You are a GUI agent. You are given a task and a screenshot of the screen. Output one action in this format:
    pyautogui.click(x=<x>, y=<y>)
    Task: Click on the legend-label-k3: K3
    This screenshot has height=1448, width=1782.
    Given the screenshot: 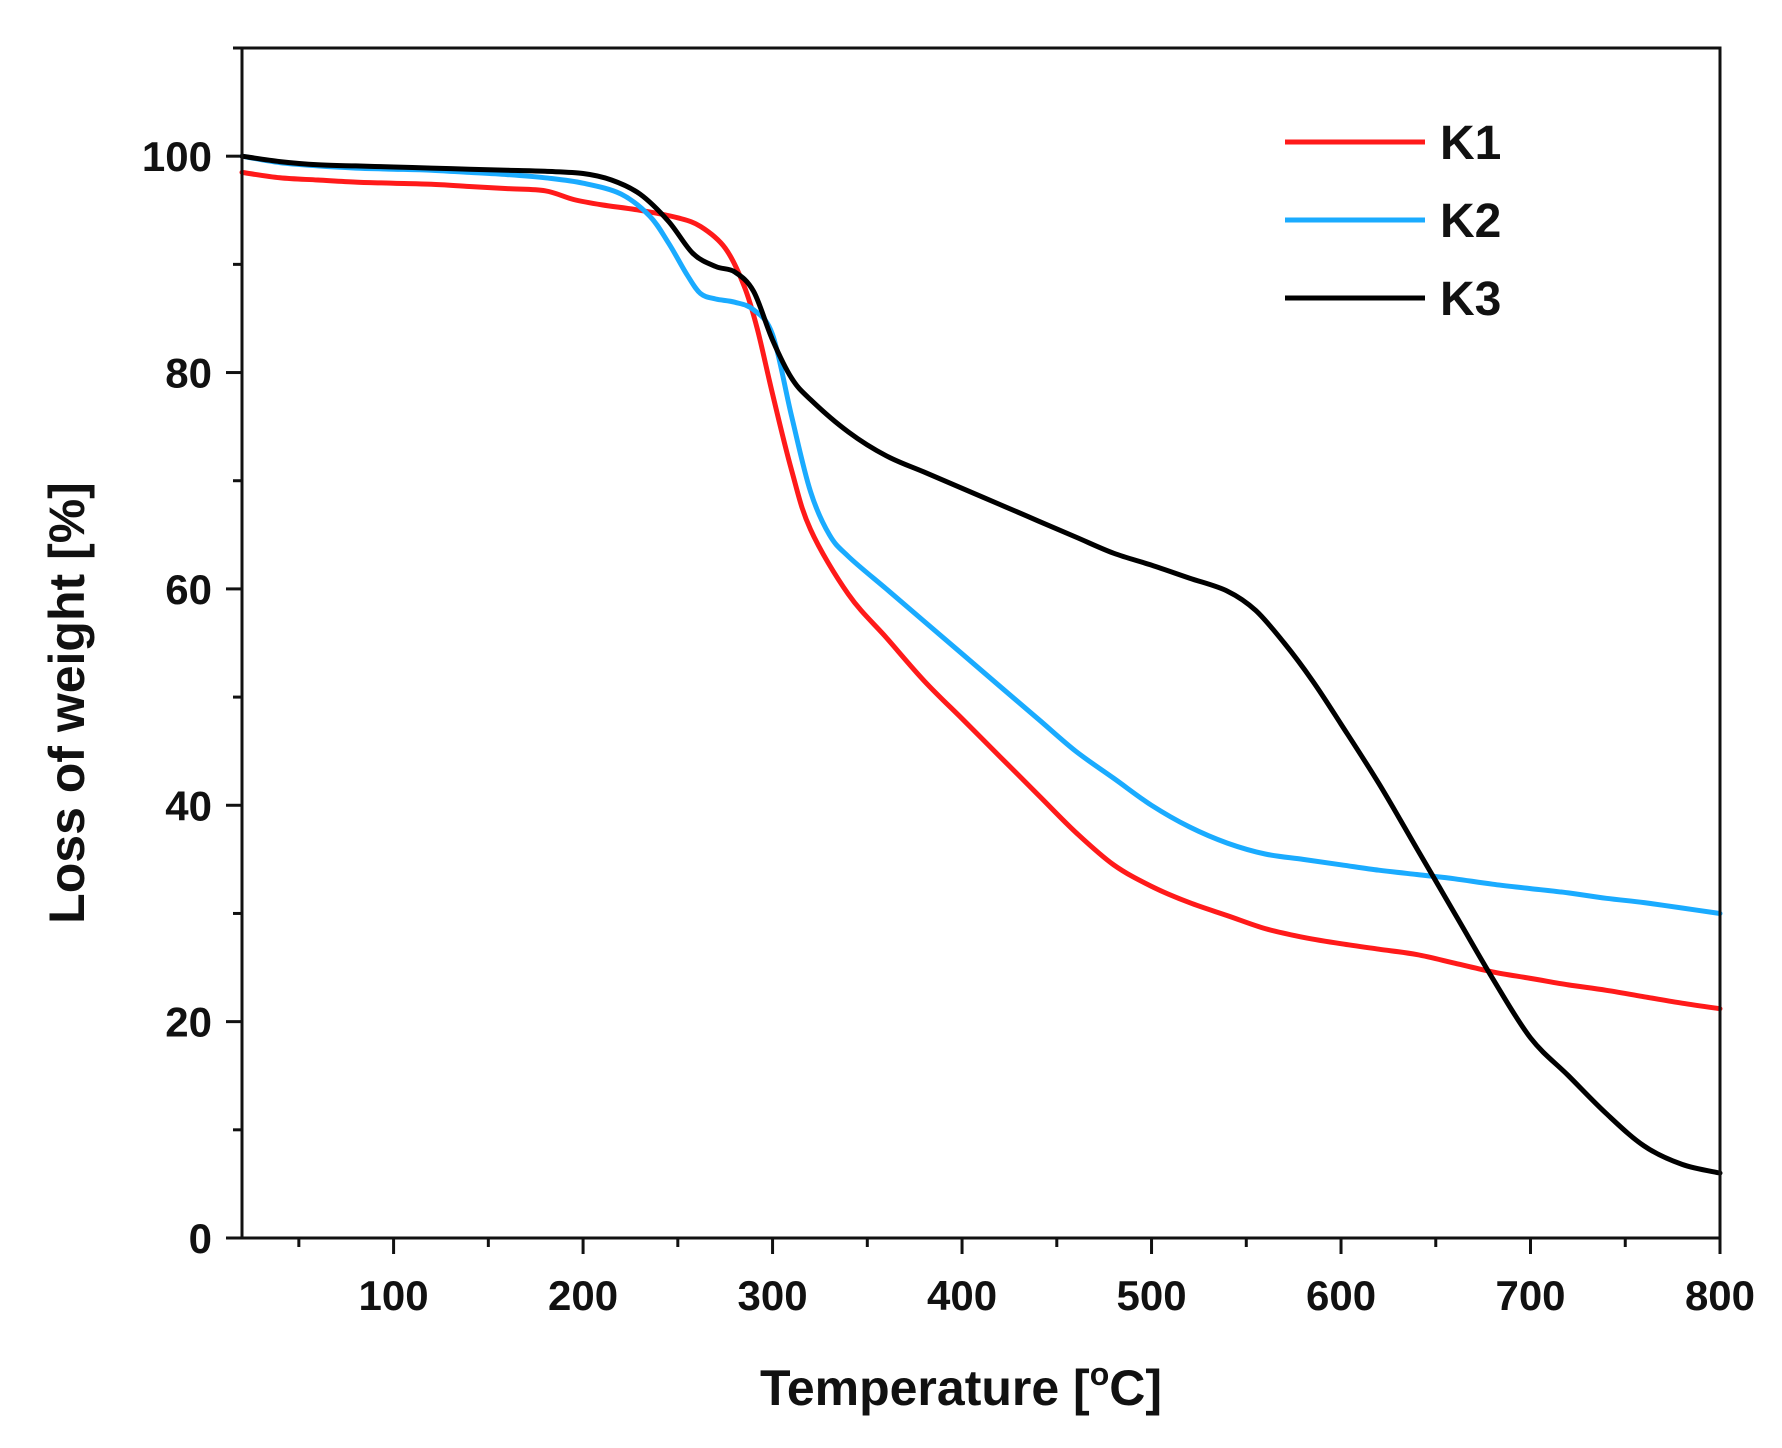 What is the action you would take?
    pyautogui.click(x=1470, y=299)
    